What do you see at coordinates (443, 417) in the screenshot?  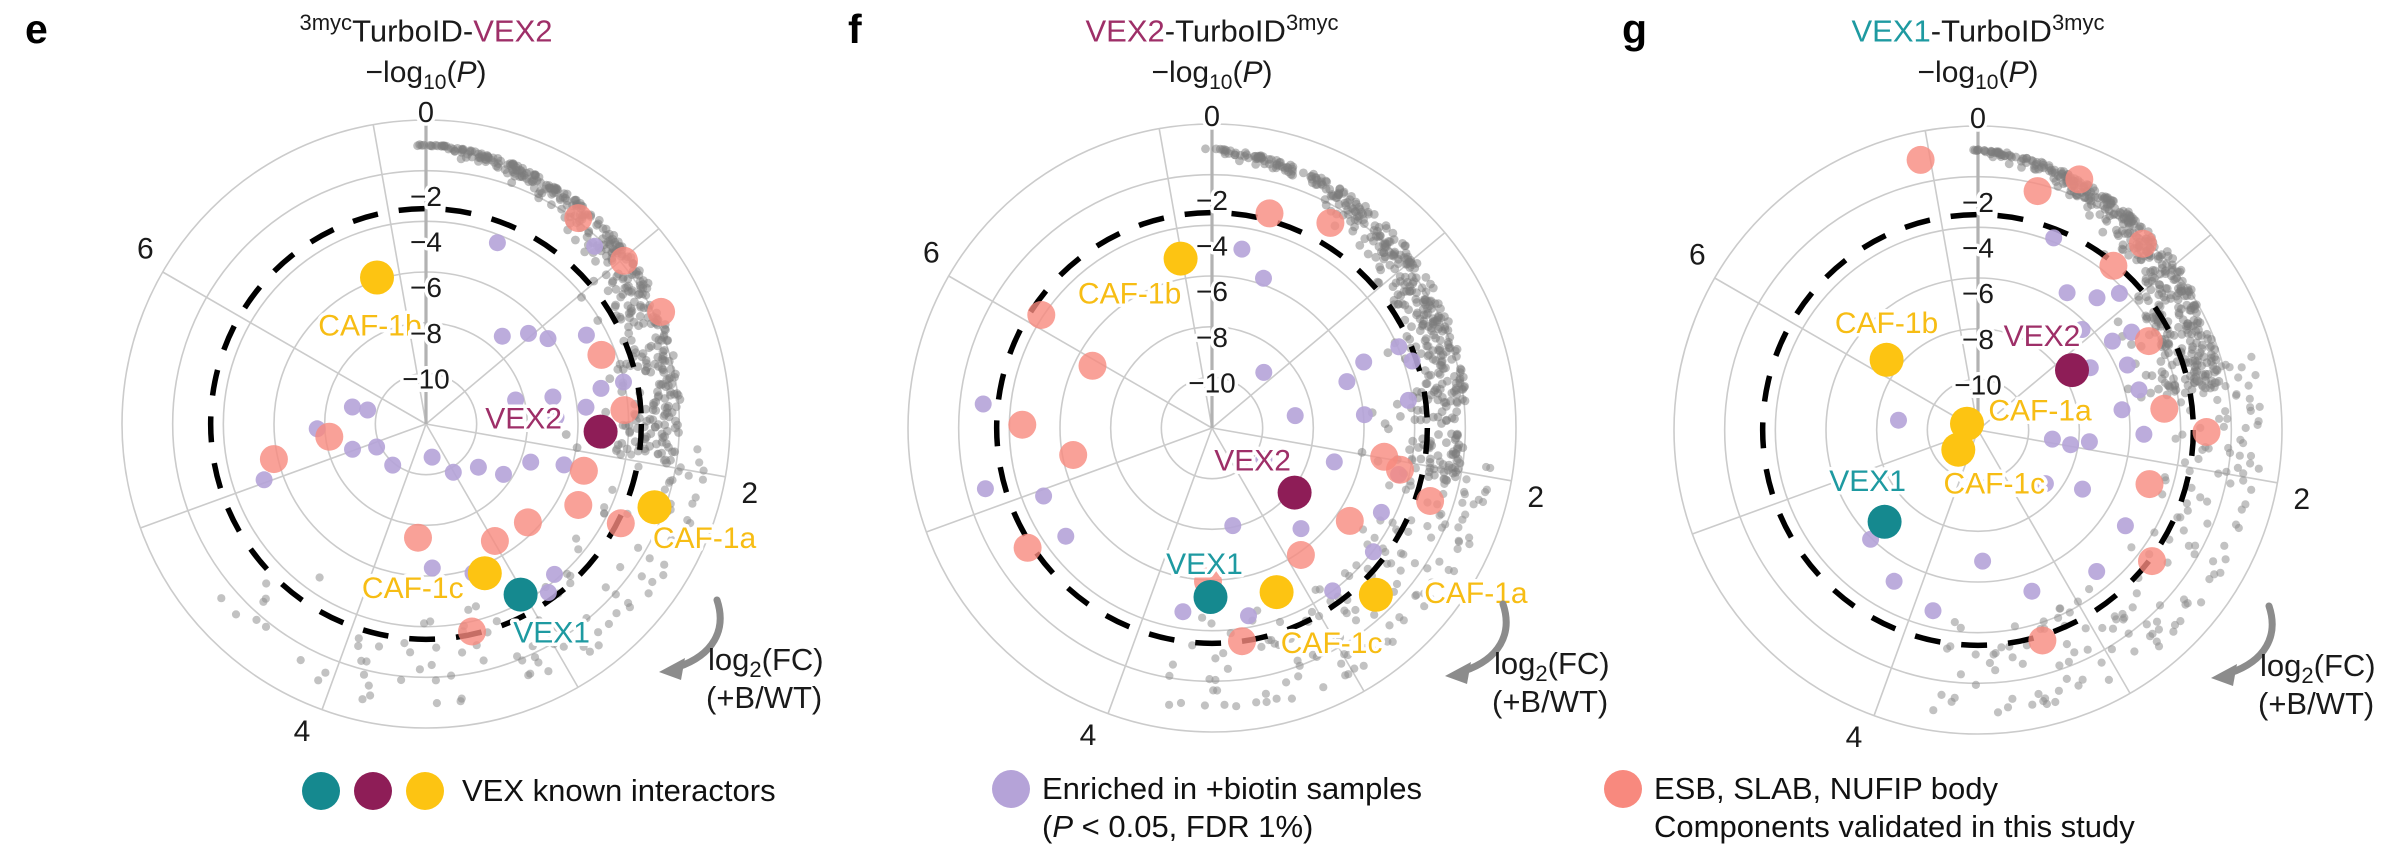 I see `enriched-biotin-points` at bounding box center [443, 417].